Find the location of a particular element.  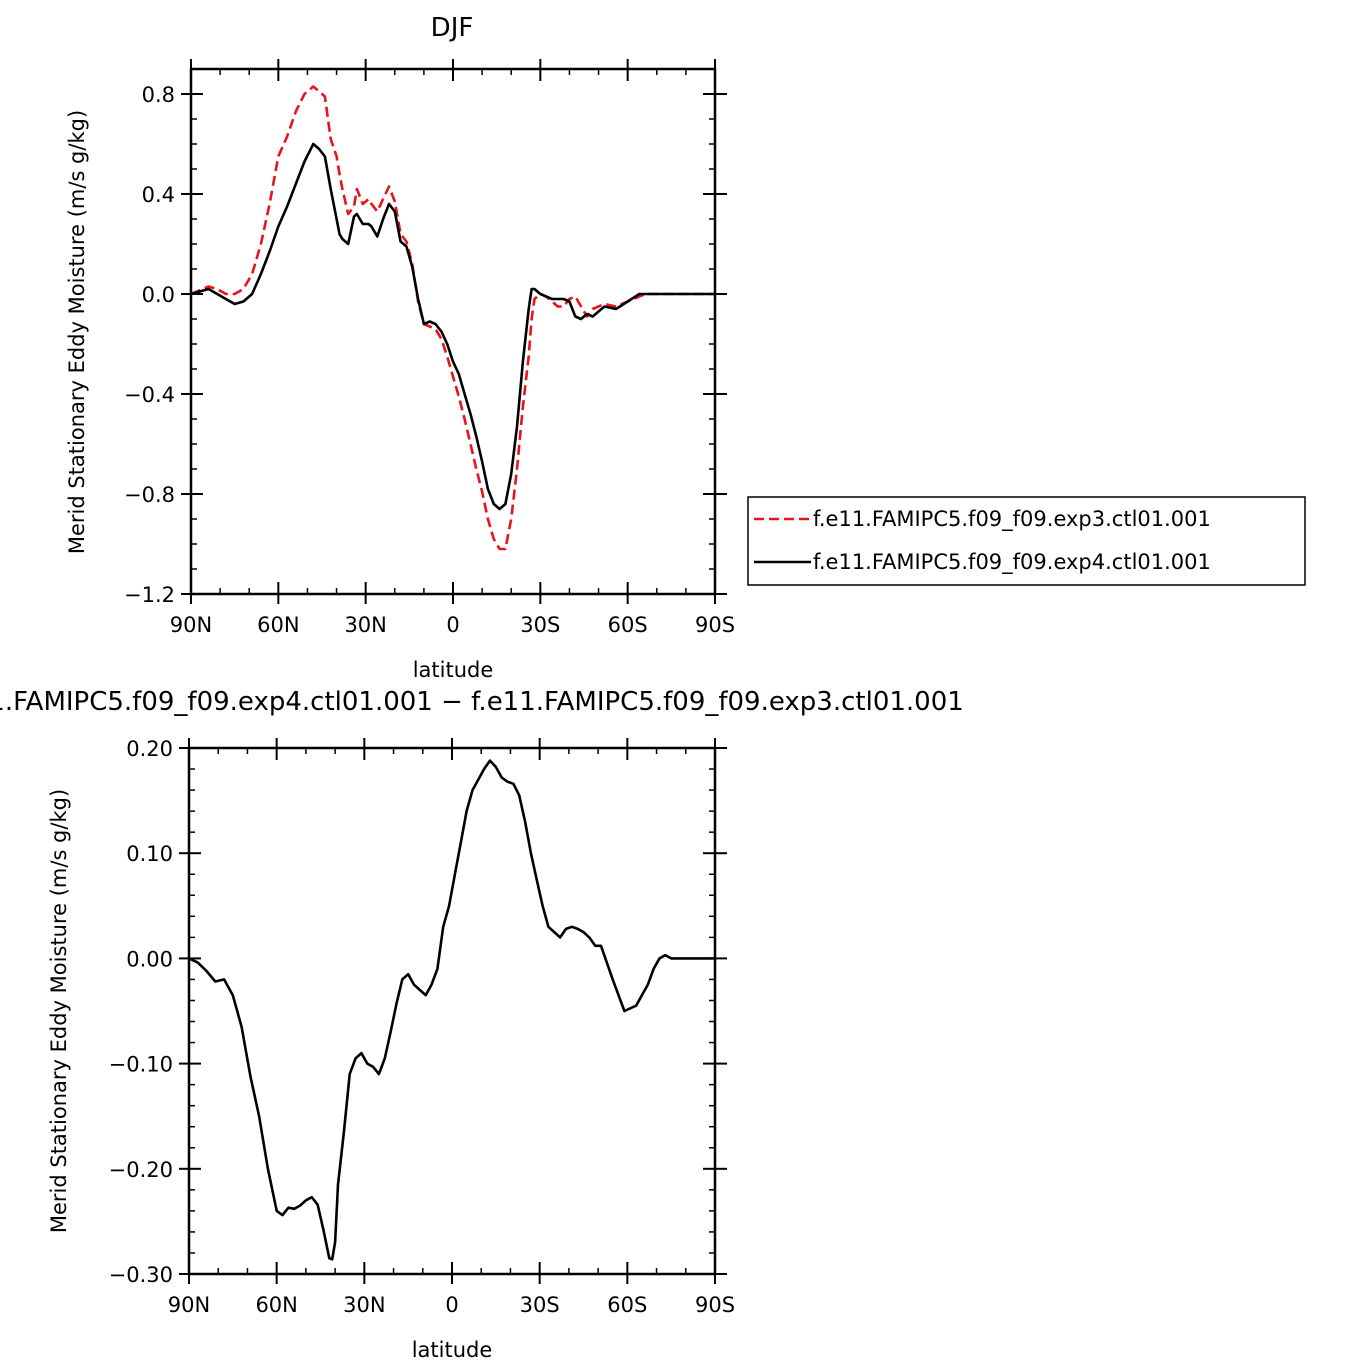

bottom-chart-x-tick-label: 30S is located at coordinates (540, 1305).